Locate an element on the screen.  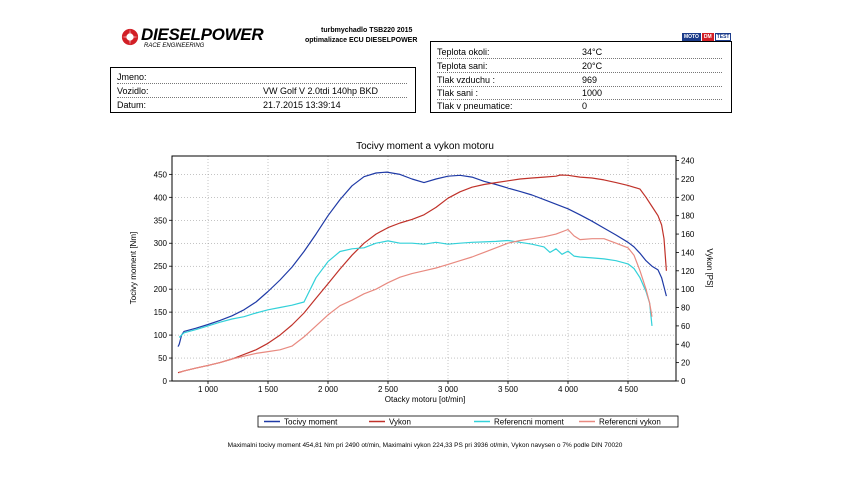
y-left-tick-label: 400 is located at coordinates (161, 197).